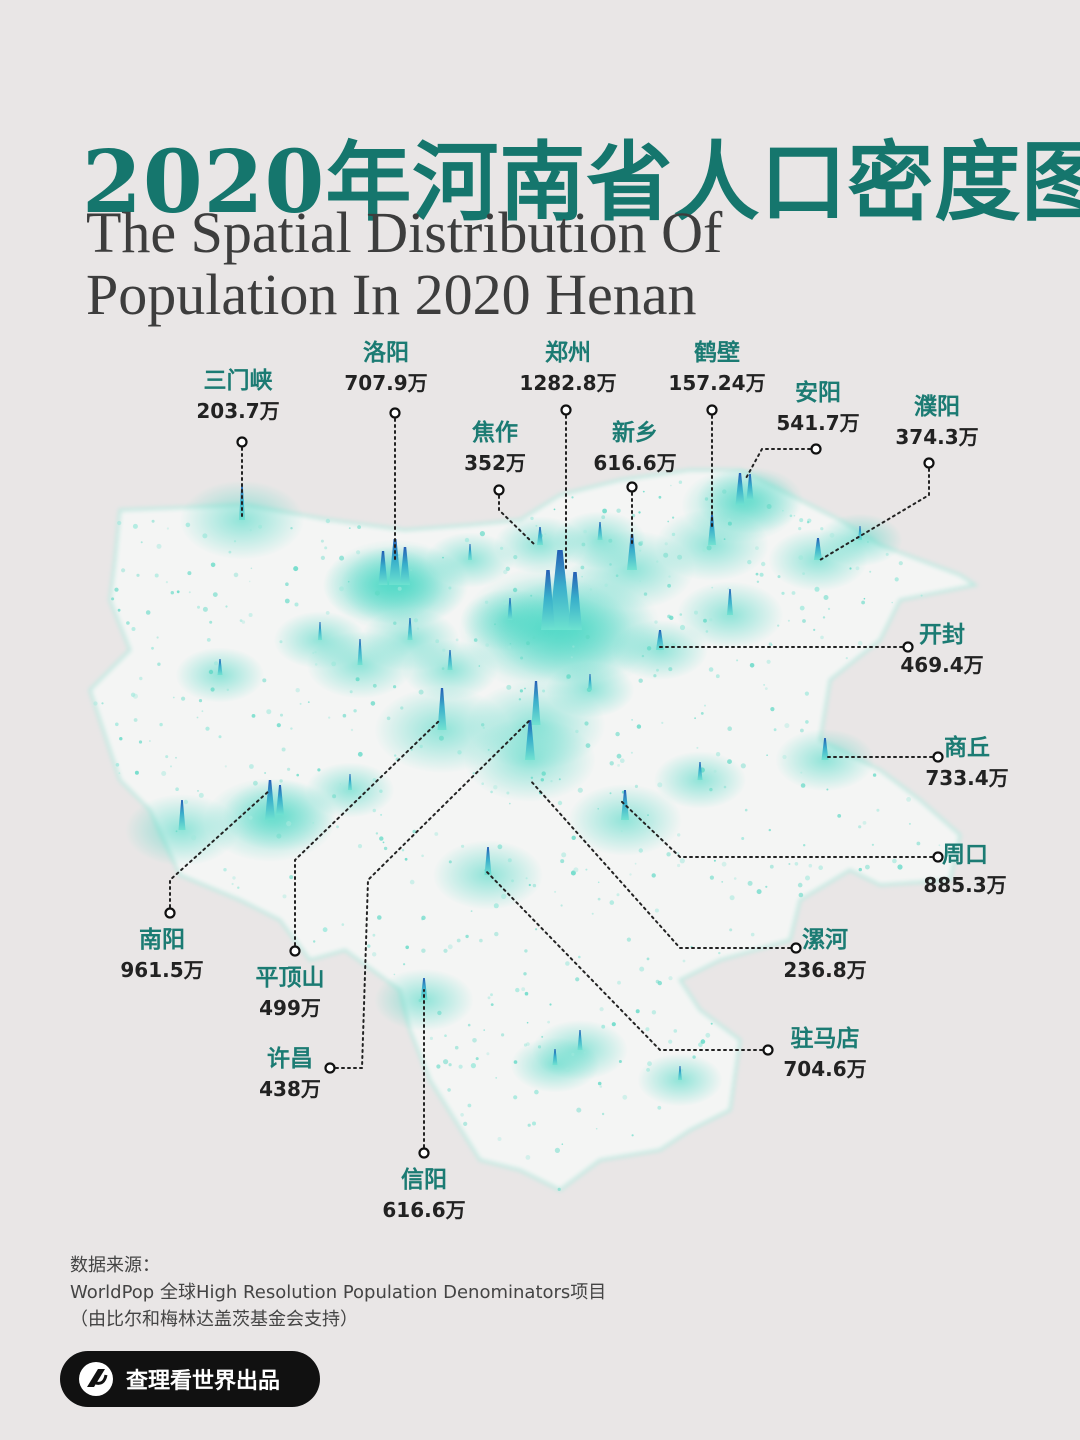  I want to click on city-name: 驻马店, so click(825, 1039).